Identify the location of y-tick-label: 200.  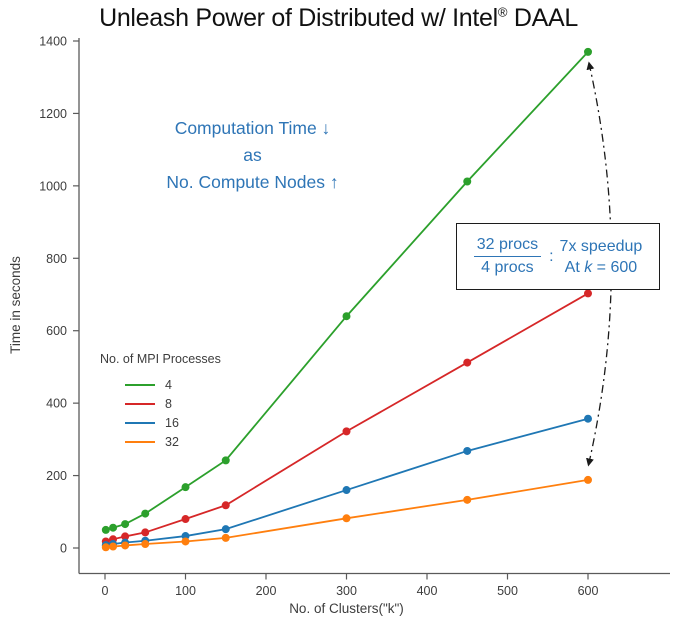
(56, 476).